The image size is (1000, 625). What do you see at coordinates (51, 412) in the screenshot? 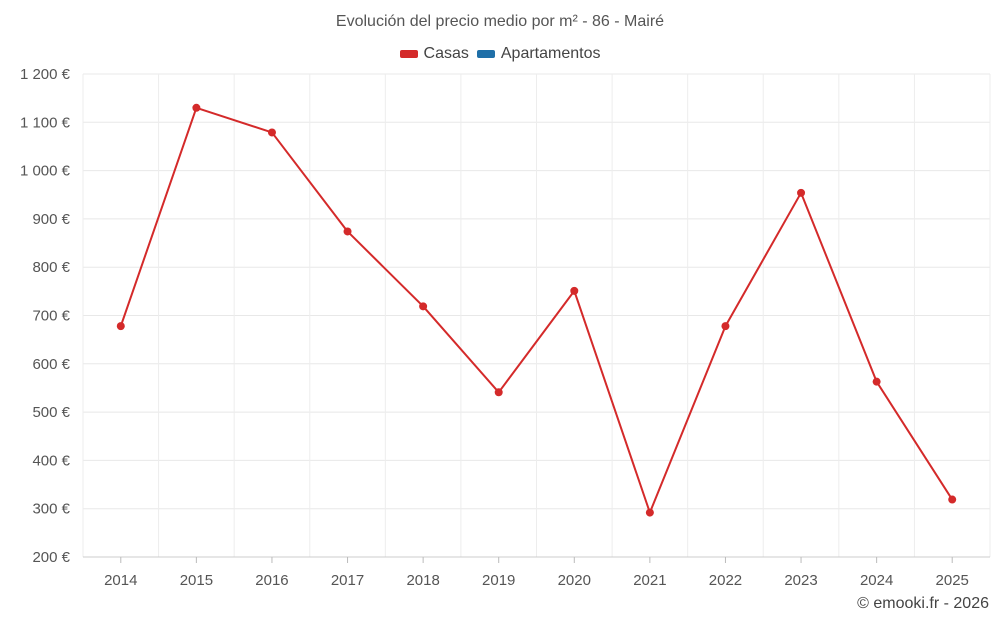
I see `y-tick-label: 500 €` at bounding box center [51, 412].